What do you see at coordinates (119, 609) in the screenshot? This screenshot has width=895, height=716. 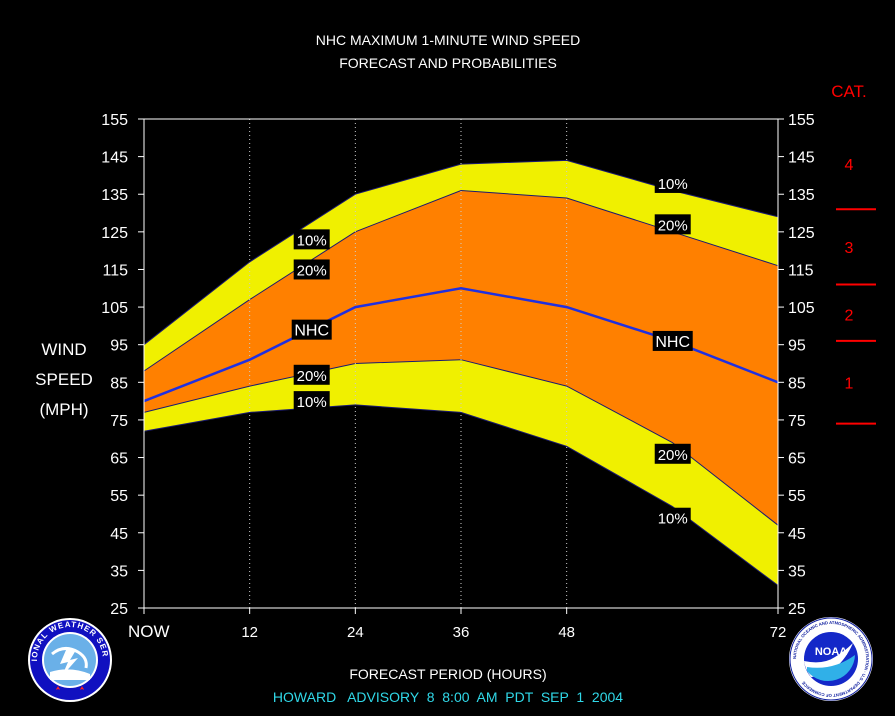 I see `y-tick-label-left: 25` at bounding box center [119, 609].